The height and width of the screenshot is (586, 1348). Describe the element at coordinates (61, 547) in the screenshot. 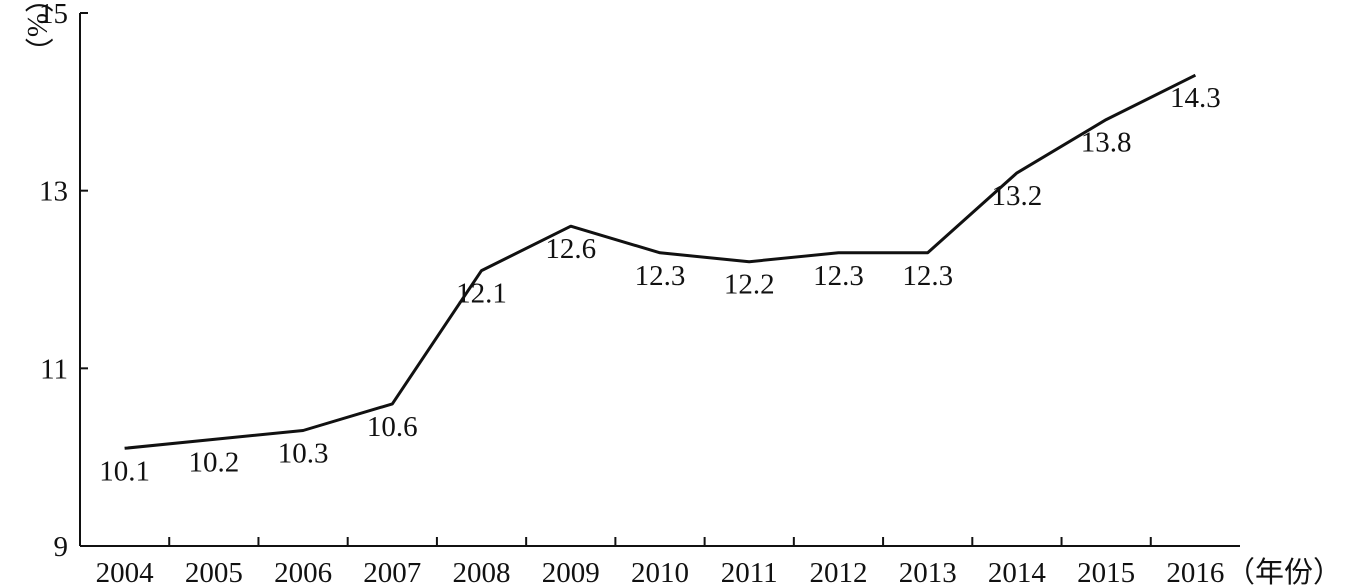

I see `y-tick-label: 9` at that location.